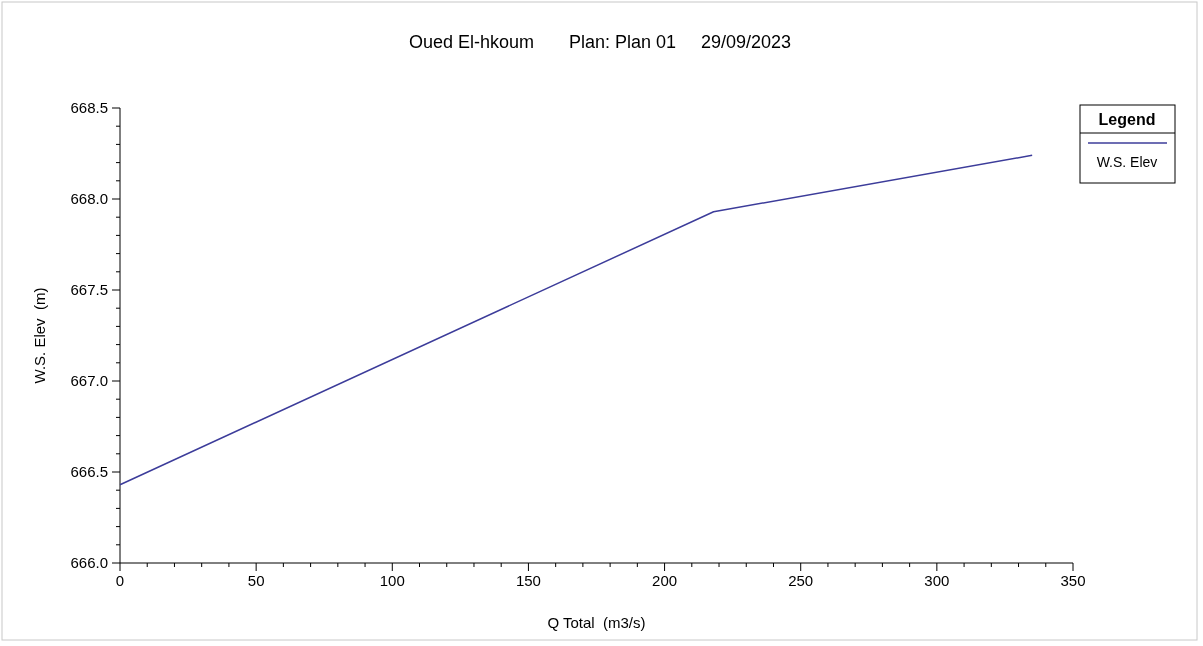 This screenshot has width=1203, height=646. Describe the element at coordinates (600, 42) in the screenshot. I see `chart-title: Oued El-hkoum Plan: Plan 01 29/09/2023` at that location.